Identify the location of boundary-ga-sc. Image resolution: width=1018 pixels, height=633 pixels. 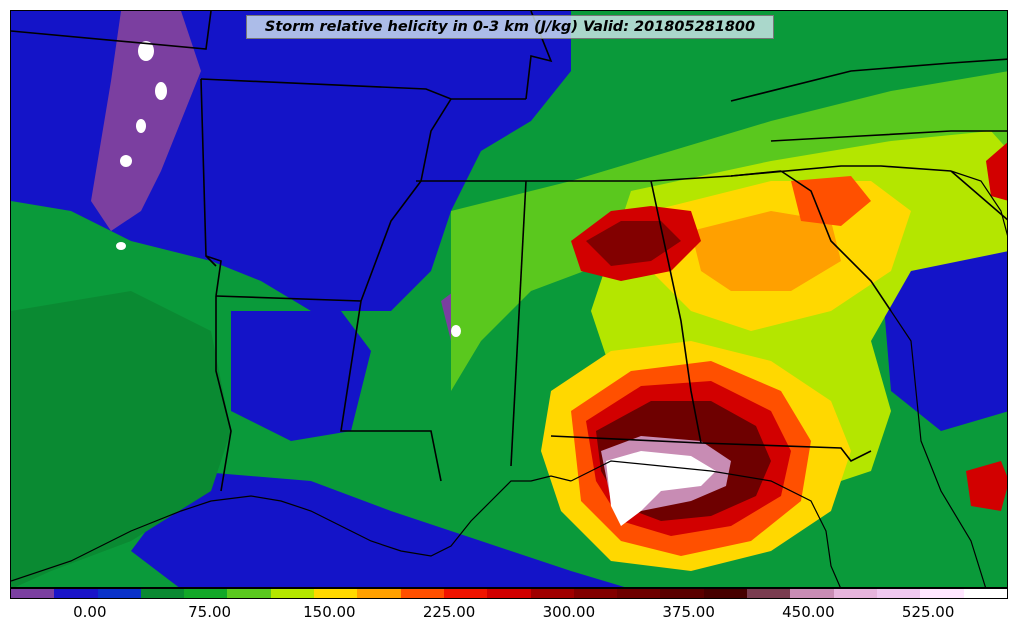
(836, 241).